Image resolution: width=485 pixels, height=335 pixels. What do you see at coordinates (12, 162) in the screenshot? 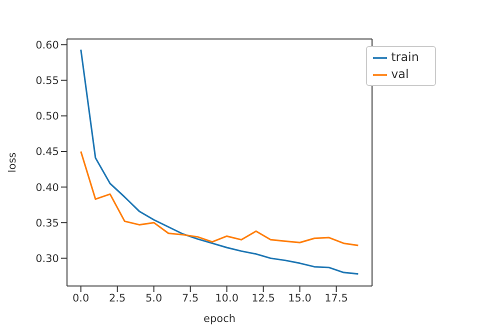
I see `y-axis-title: loss` at bounding box center [12, 162].